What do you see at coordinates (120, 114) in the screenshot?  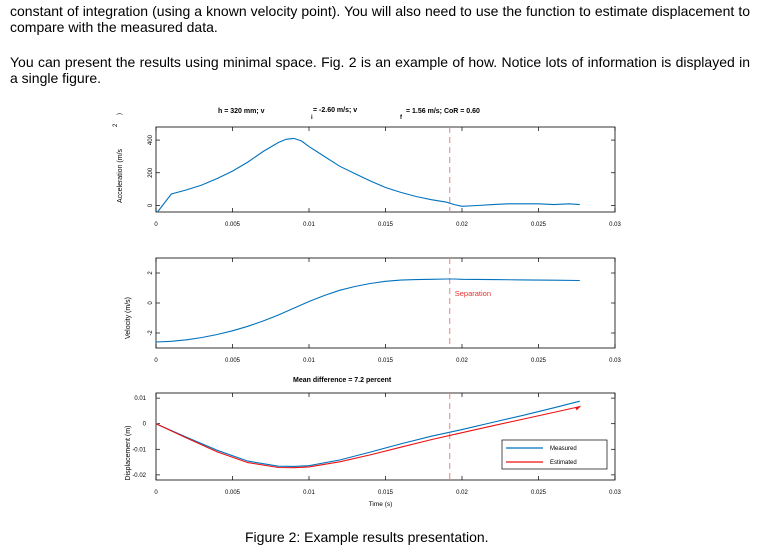 I see `top-unit-paren: )` at bounding box center [120, 114].